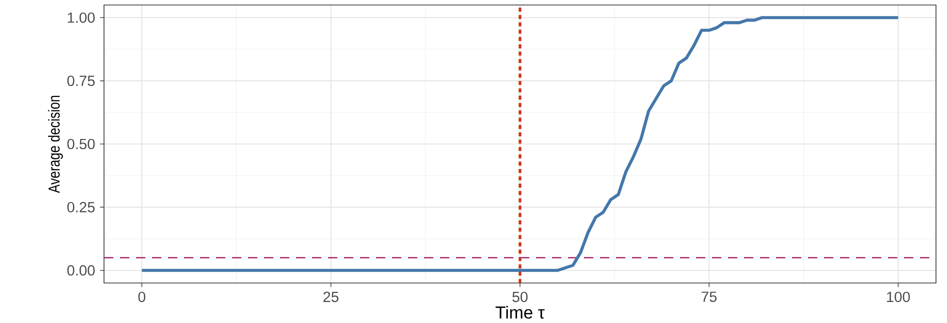 The image size is (947, 323). I want to click on y-tick-label: 1.00, so click(81, 17).